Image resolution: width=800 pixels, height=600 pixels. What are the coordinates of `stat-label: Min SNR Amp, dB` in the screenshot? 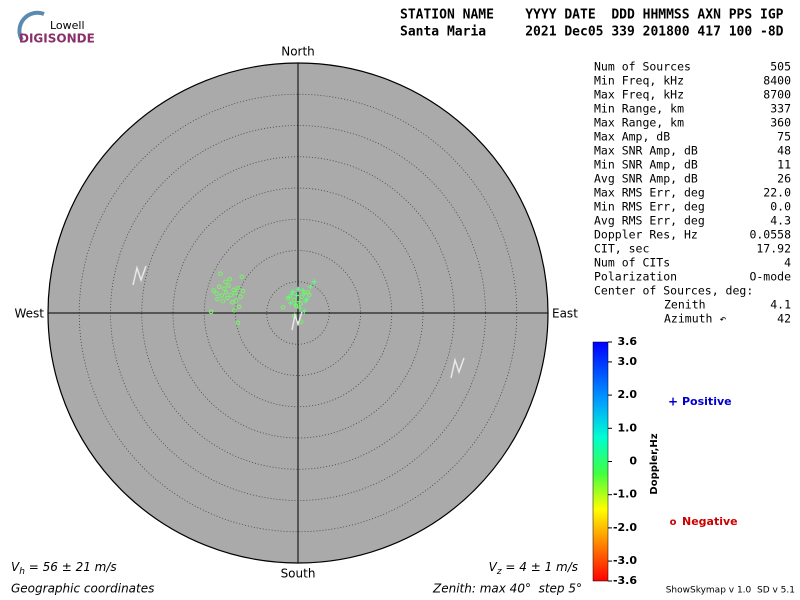 It's located at (646, 165).